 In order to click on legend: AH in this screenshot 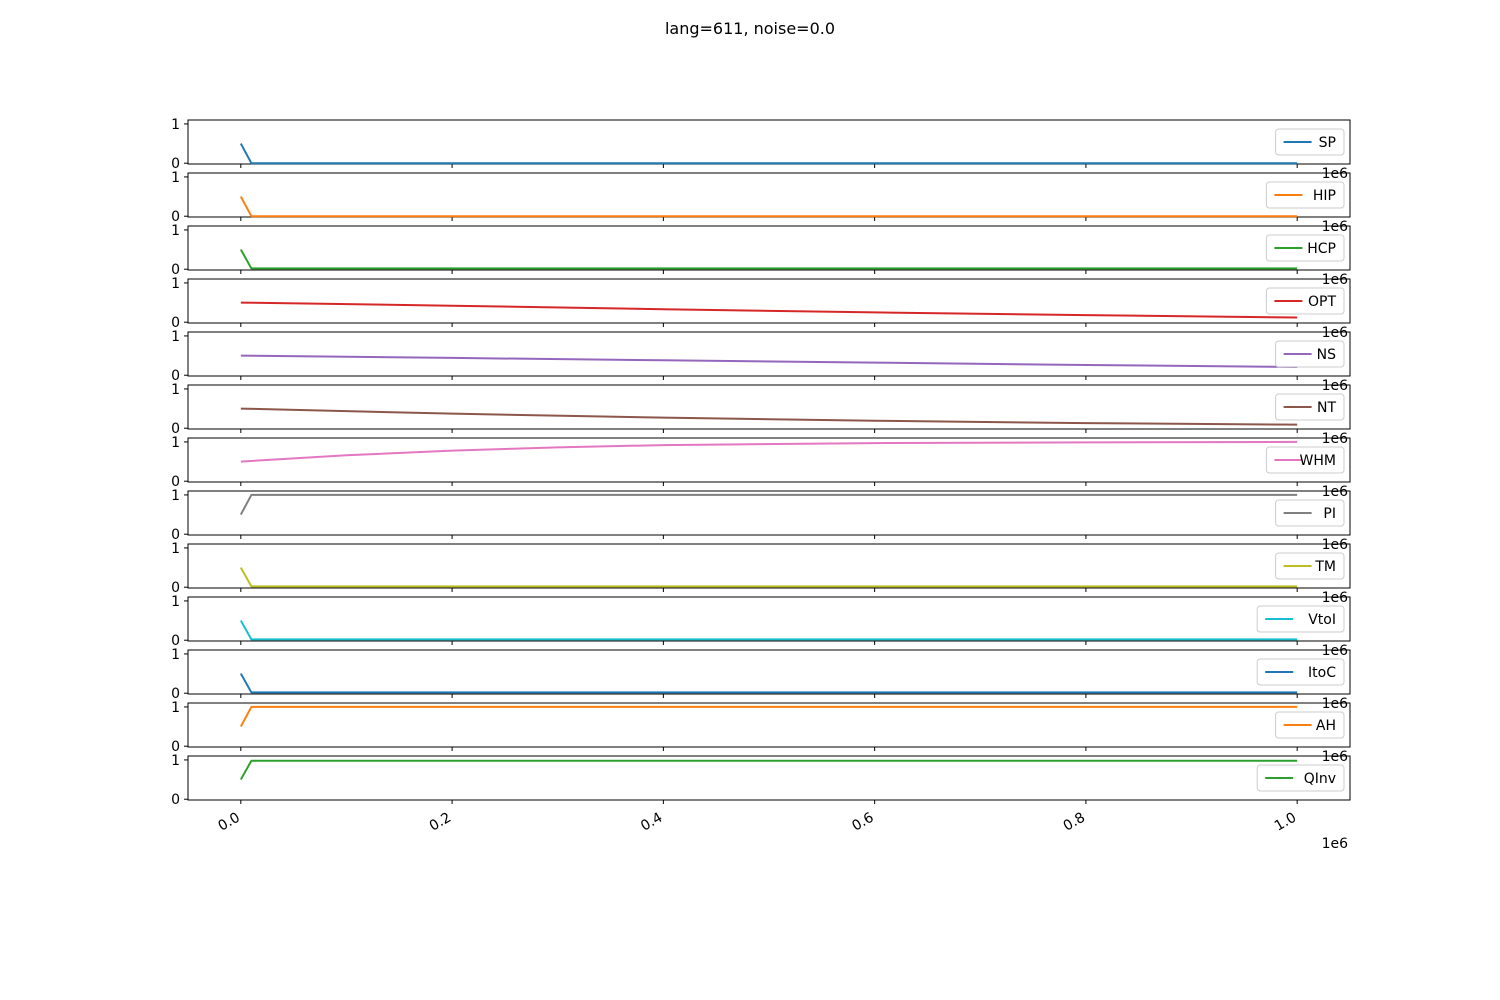, I will do `click(1310, 725)`.